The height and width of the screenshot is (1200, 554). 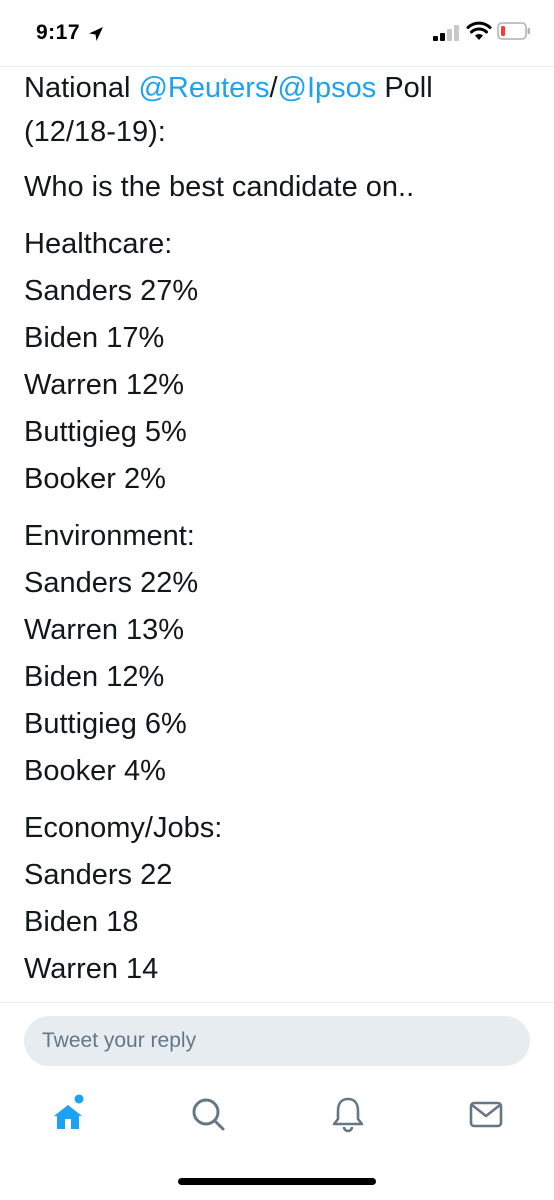 What do you see at coordinates (105, 432) in the screenshot?
I see `healthcare-item: Buttigieg 5%` at bounding box center [105, 432].